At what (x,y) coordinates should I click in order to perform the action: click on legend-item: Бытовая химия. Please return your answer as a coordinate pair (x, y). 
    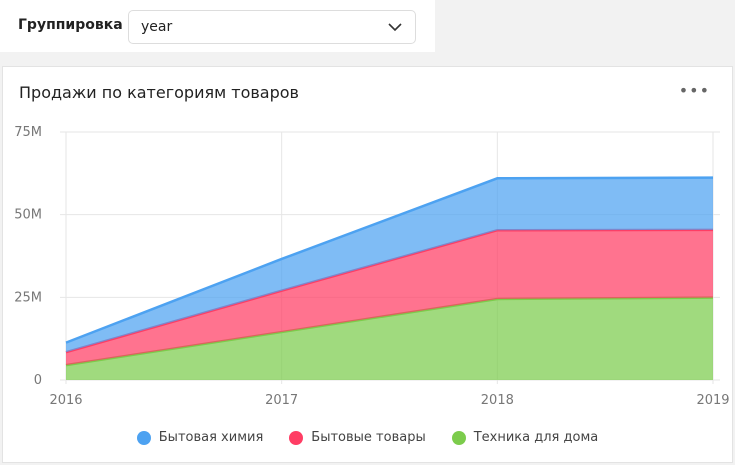
    Looking at the image, I should click on (200, 437).